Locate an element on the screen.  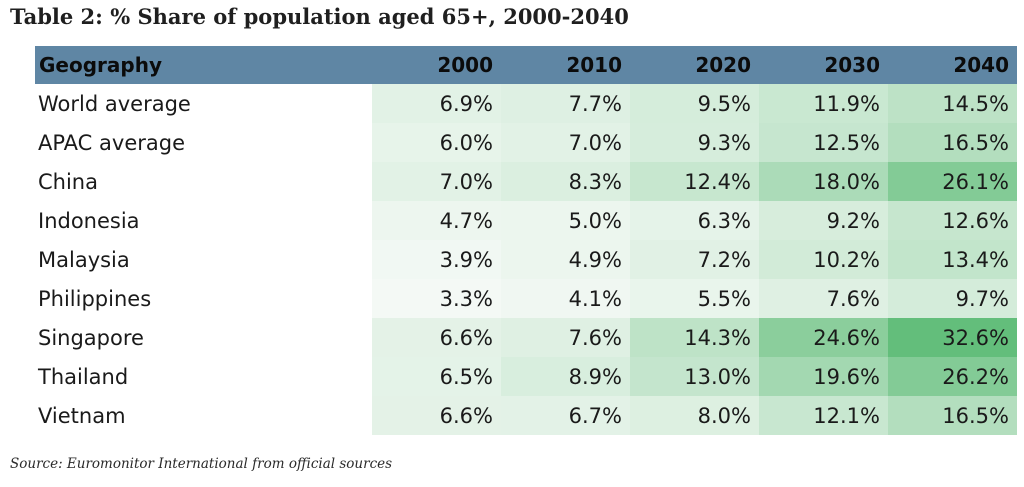
value-cell: 5.0% is located at coordinates (565, 220).